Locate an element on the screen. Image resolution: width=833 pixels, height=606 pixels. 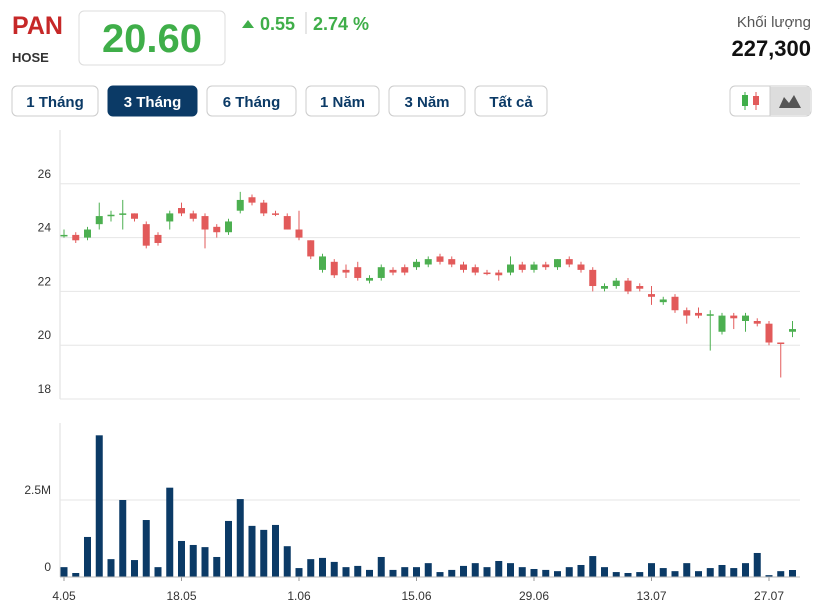
y-tick-label: 24 is located at coordinates (45, 228).